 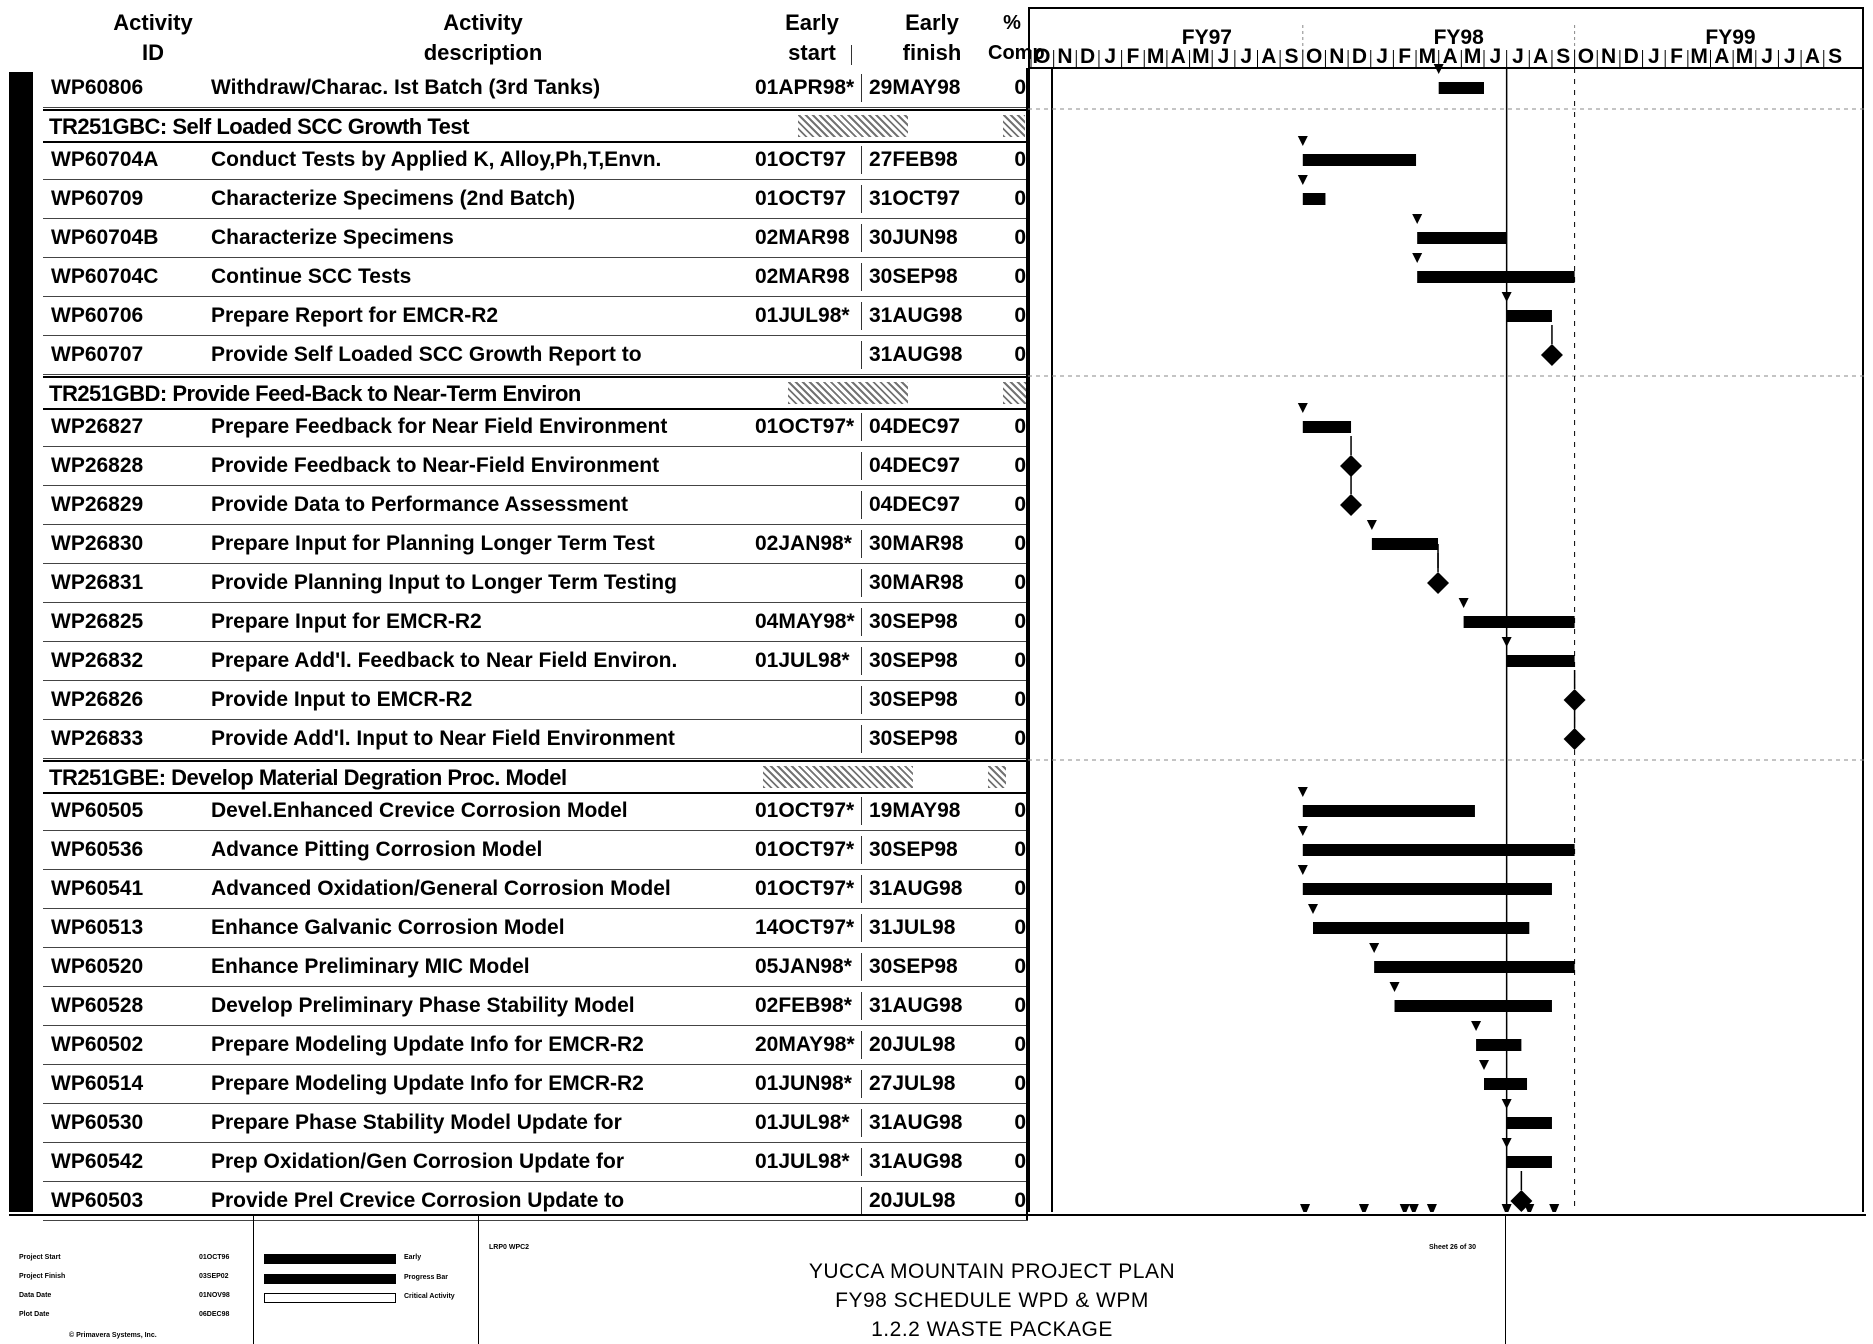 What do you see at coordinates (802, 1161) in the screenshot?
I see `early-start: 01JUL98*` at bounding box center [802, 1161].